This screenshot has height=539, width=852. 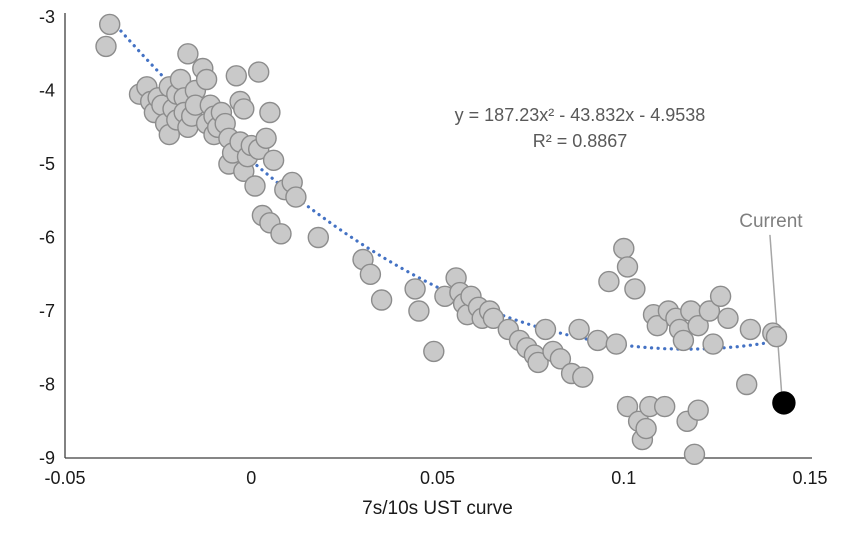 I want to click on y-tick-label: -9, so click(x=47, y=458).